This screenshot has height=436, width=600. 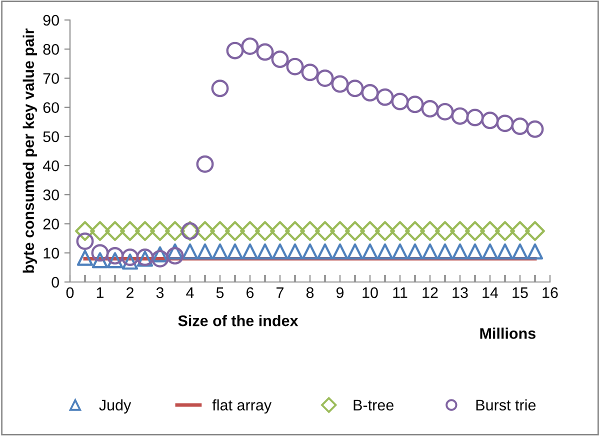 What do you see at coordinates (508, 333) in the screenshot?
I see `text: Millions` at bounding box center [508, 333].